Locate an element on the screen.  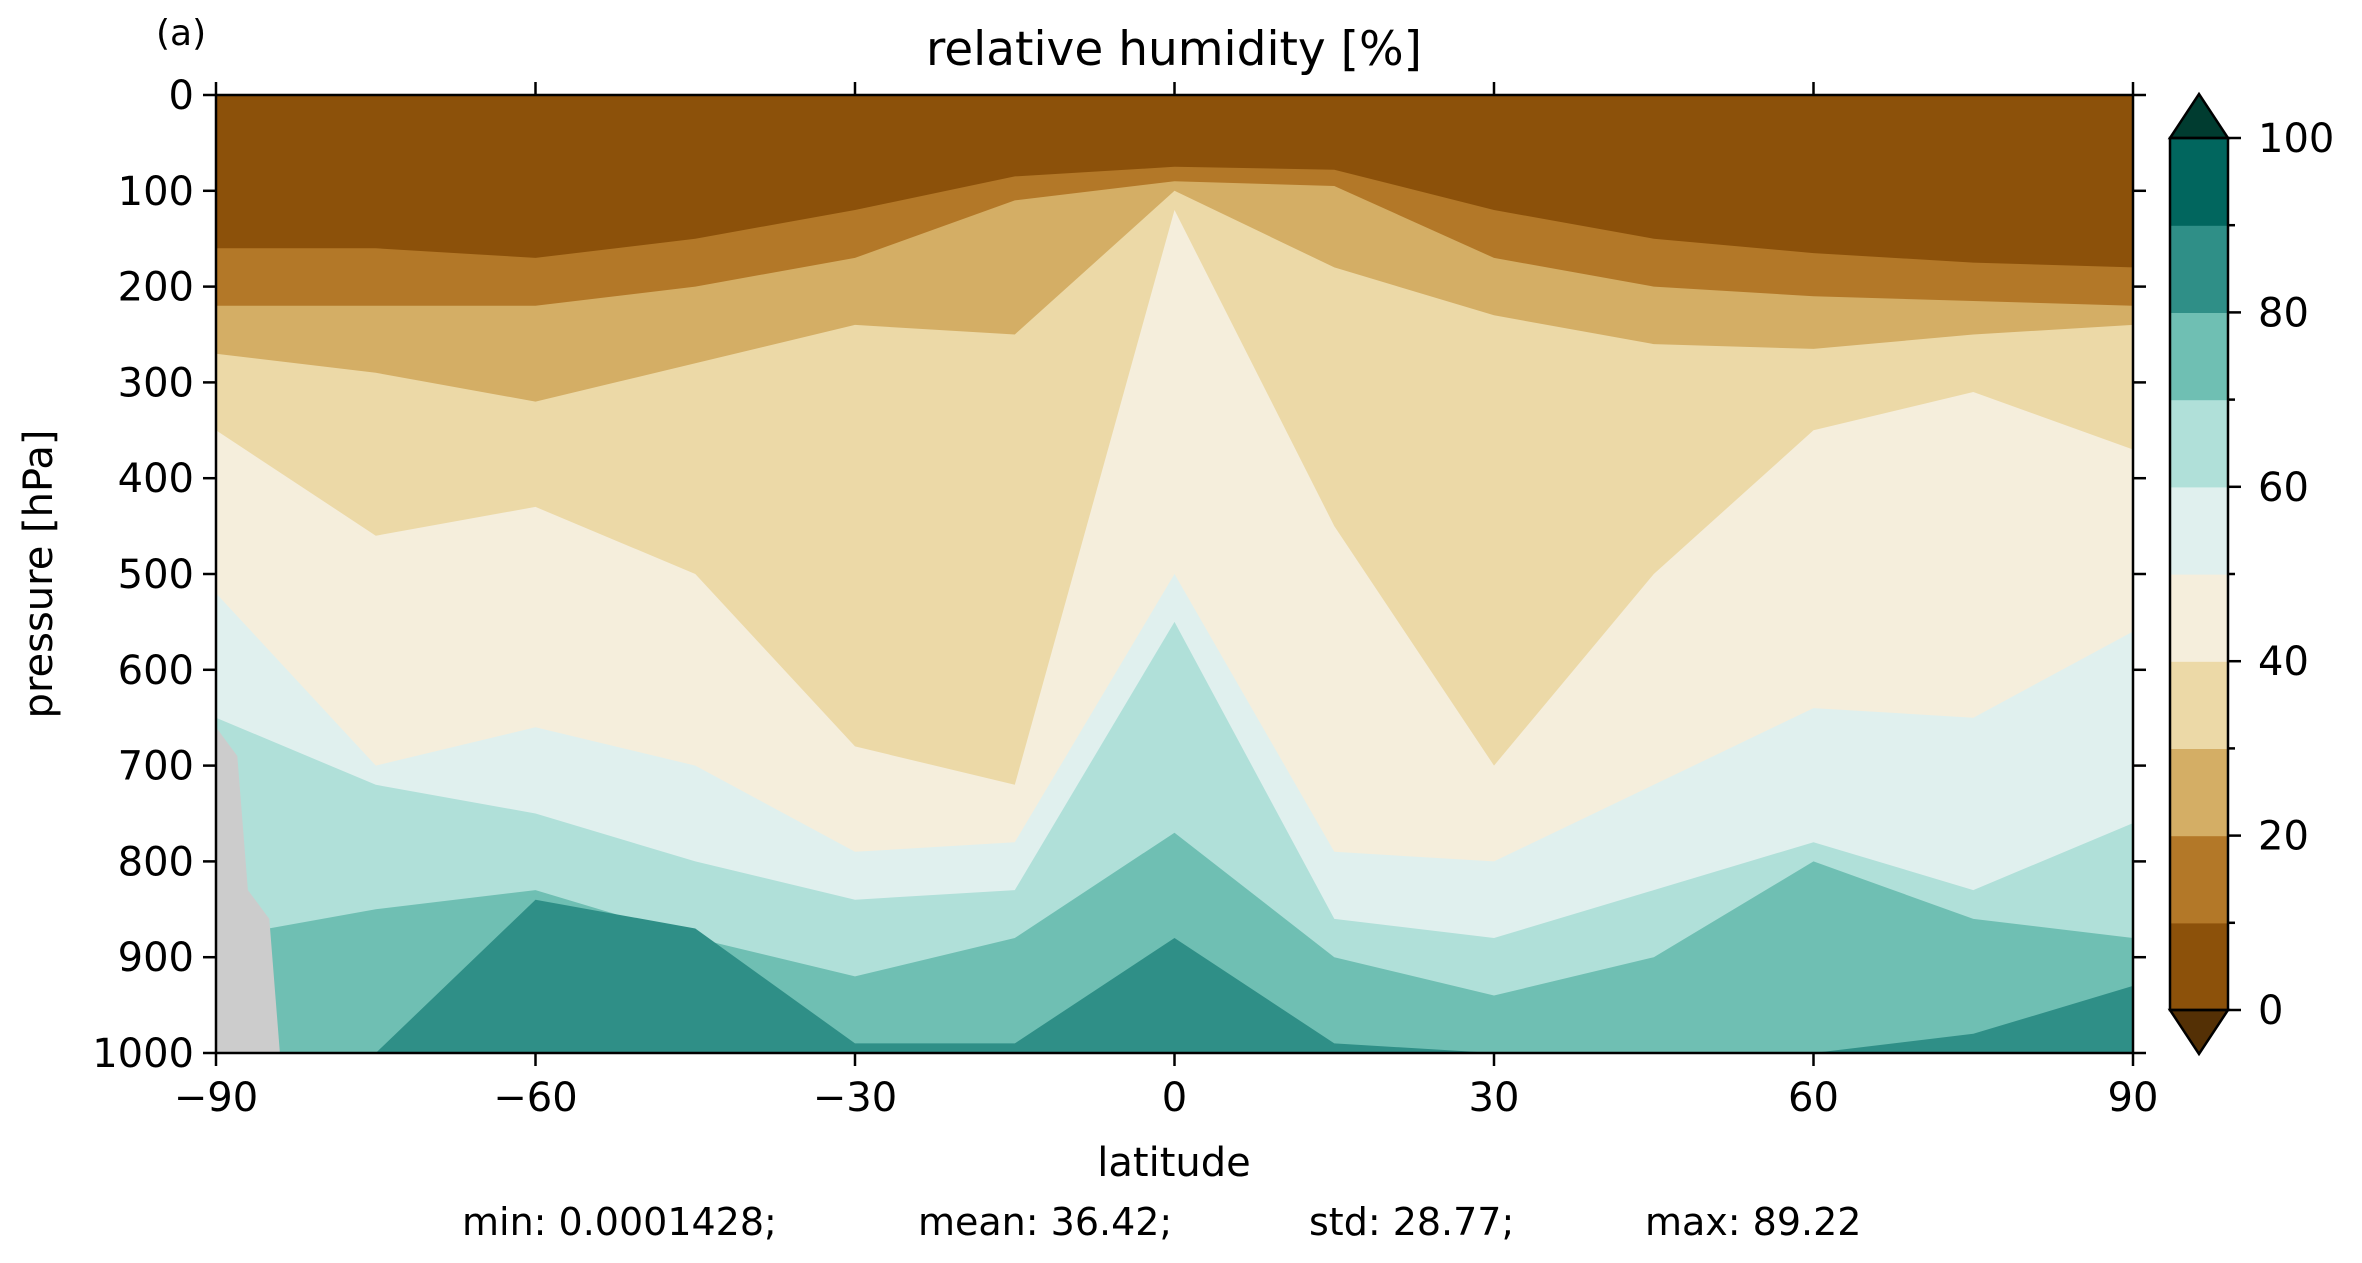
y-tick-label: 900 is located at coordinates (156, 958).